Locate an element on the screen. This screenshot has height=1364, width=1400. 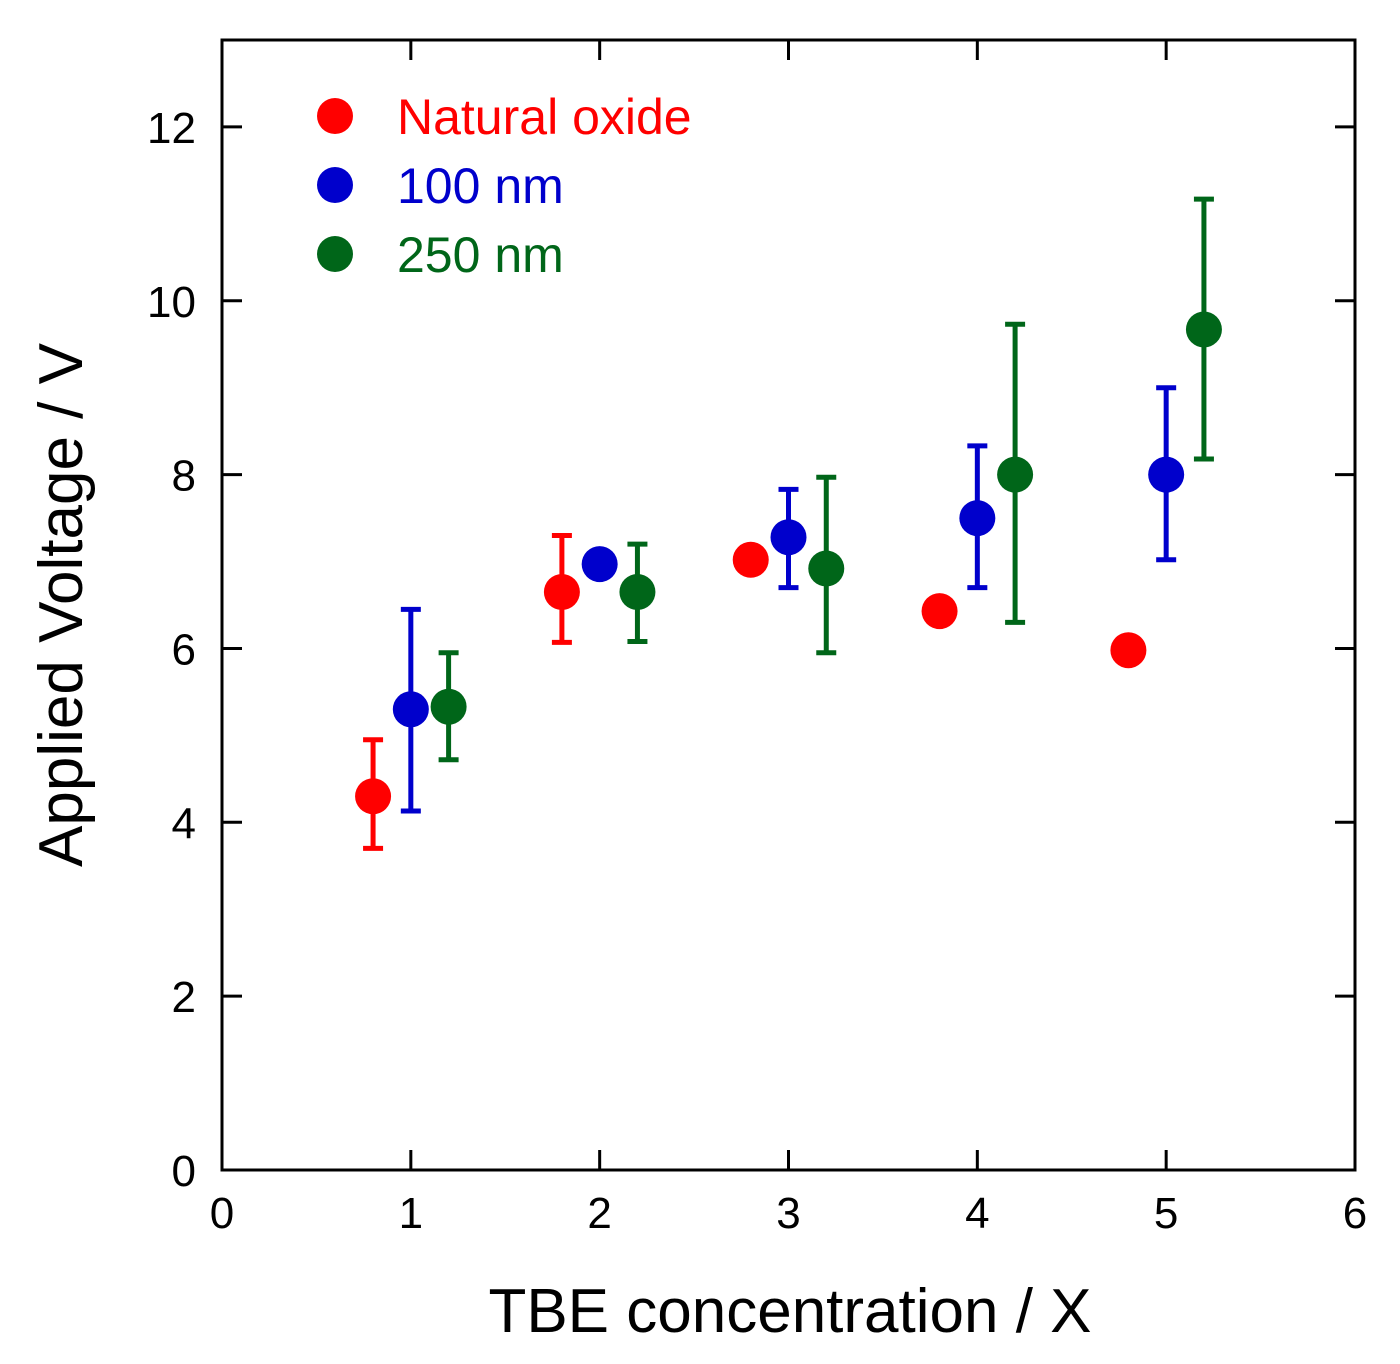
y-tick-label: 6 is located at coordinates (184, 649).